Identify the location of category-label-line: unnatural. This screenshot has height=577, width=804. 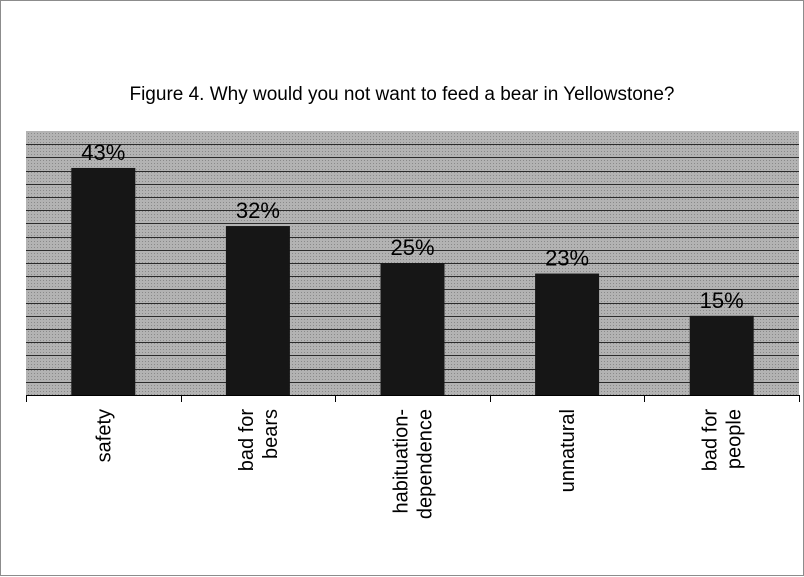
(568, 450).